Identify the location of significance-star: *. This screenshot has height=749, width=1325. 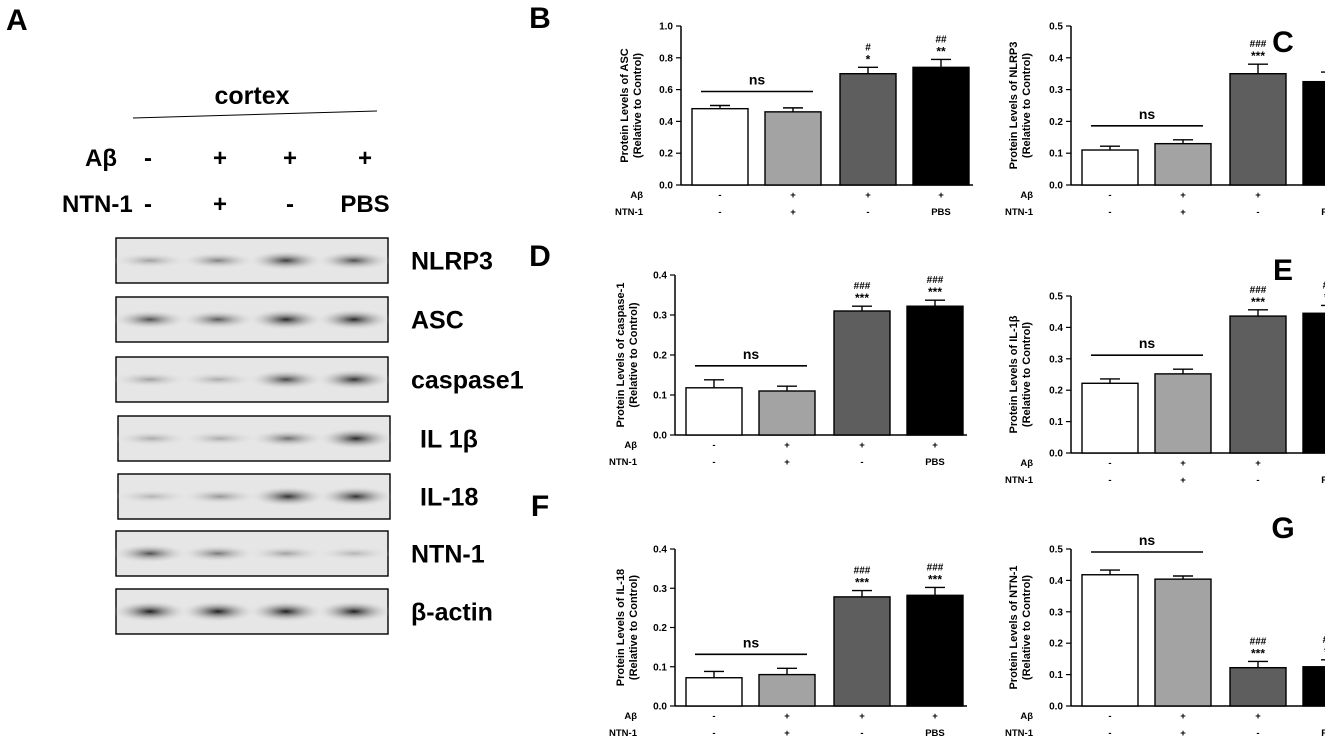
(868, 59).